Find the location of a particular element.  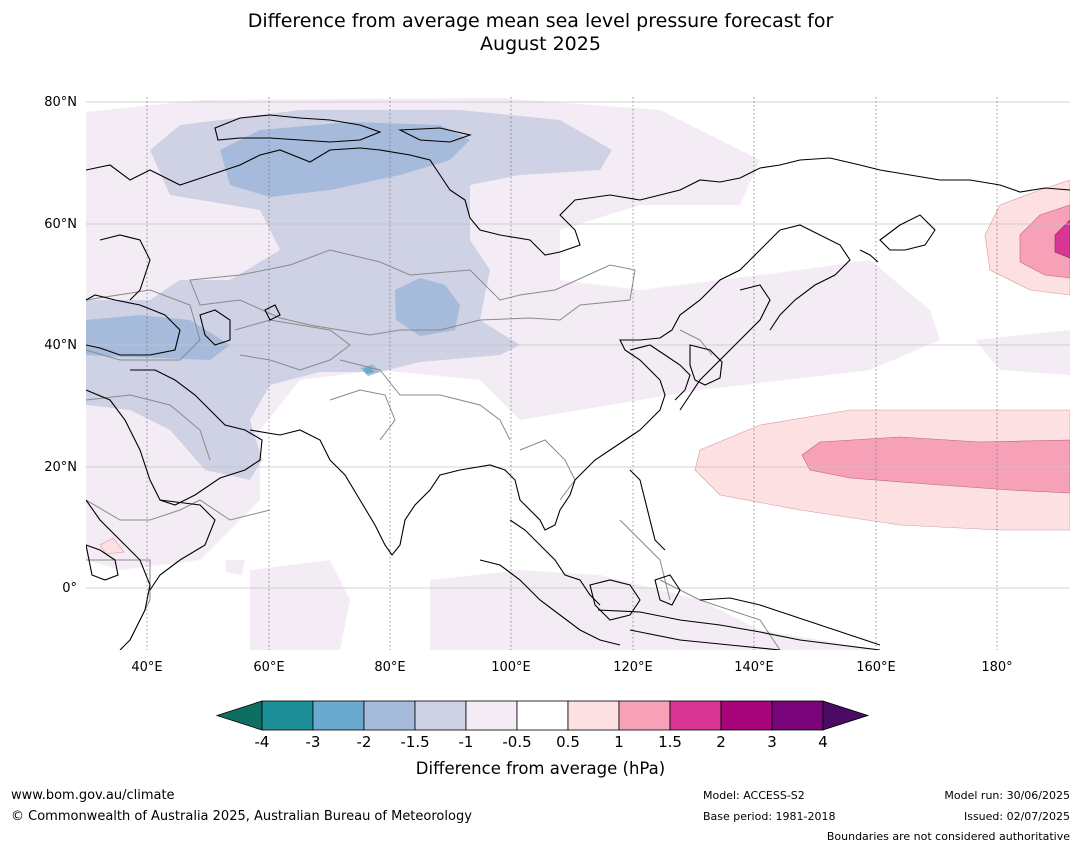

title-line-2: August 2025 is located at coordinates (540, 44).